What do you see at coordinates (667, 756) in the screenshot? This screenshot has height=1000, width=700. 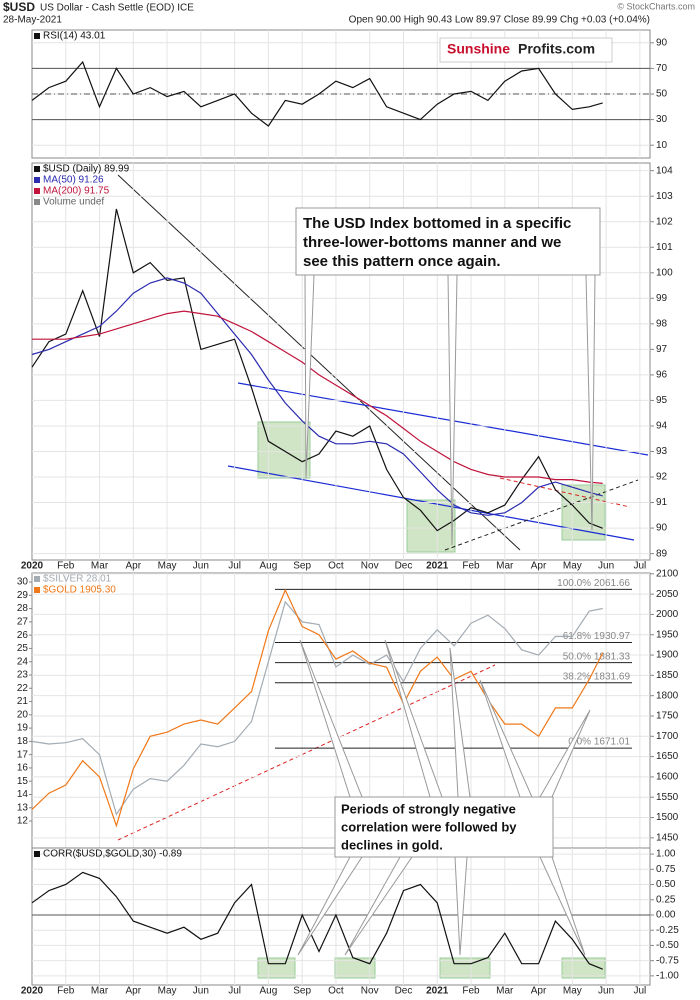 I see `y-tick-label: 1650` at bounding box center [667, 756].